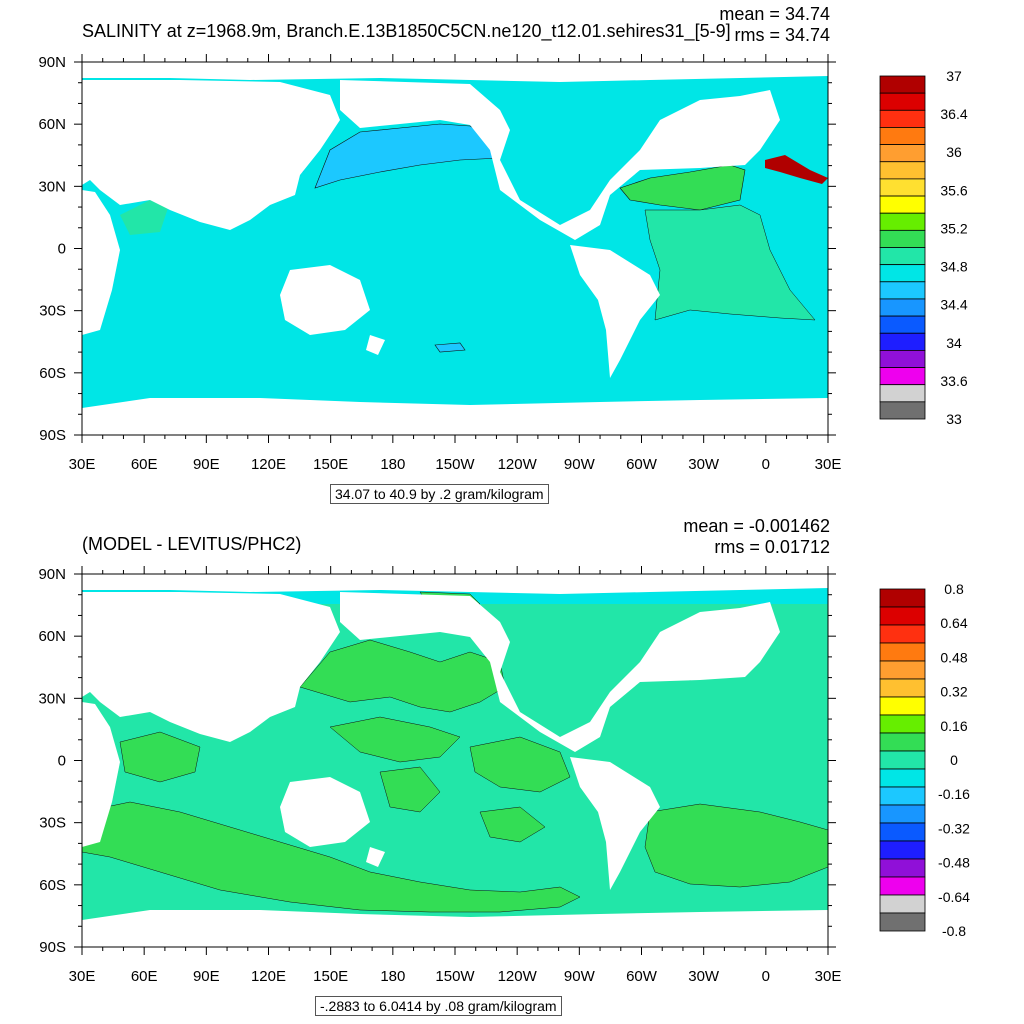 This screenshot has width=1024, height=1024. What do you see at coordinates (52, 62) in the screenshot?
I see `lat-tick-label: 90N` at bounding box center [52, 62].